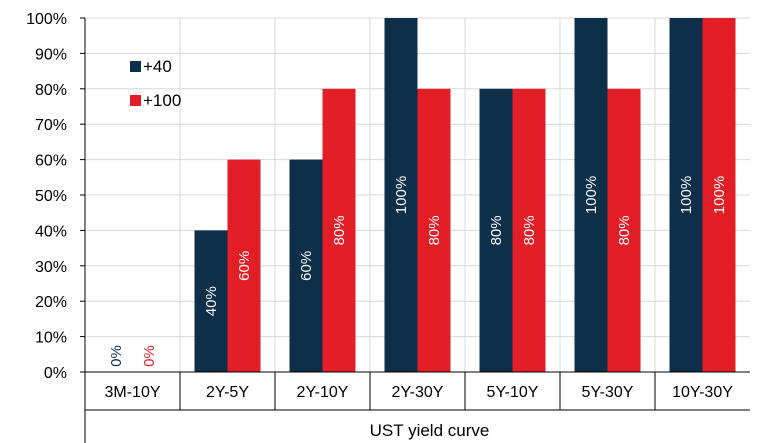 The height and width of the screenshot is (443, 757). I want to click on category-label: 10Y-30Y, so click(702, 392).